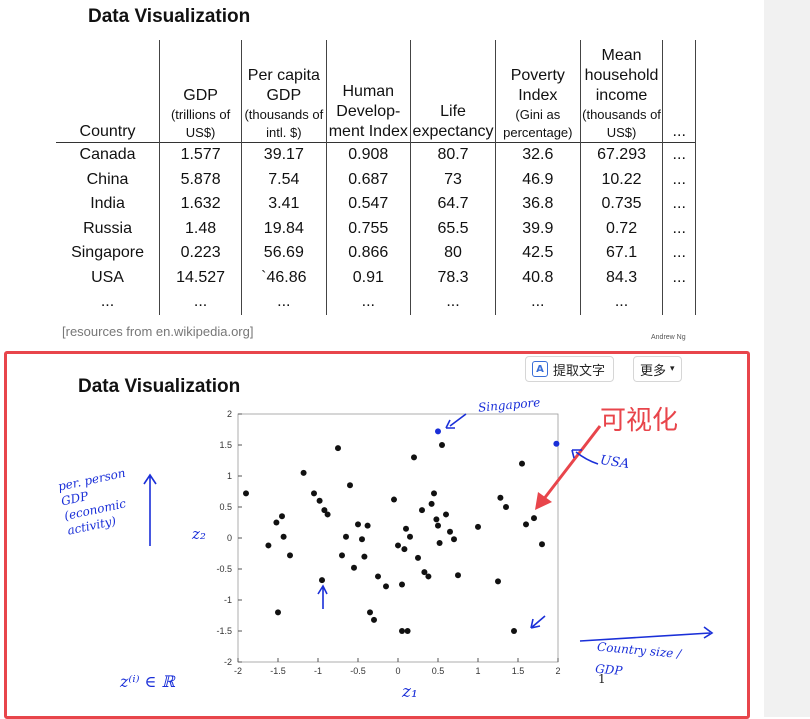 Image resolution: width=810 pixels, height=719 pixels. Describe the element at coordinates (224, 569) in the screenshot. I see `y-tick-label: -0.5` at that location.